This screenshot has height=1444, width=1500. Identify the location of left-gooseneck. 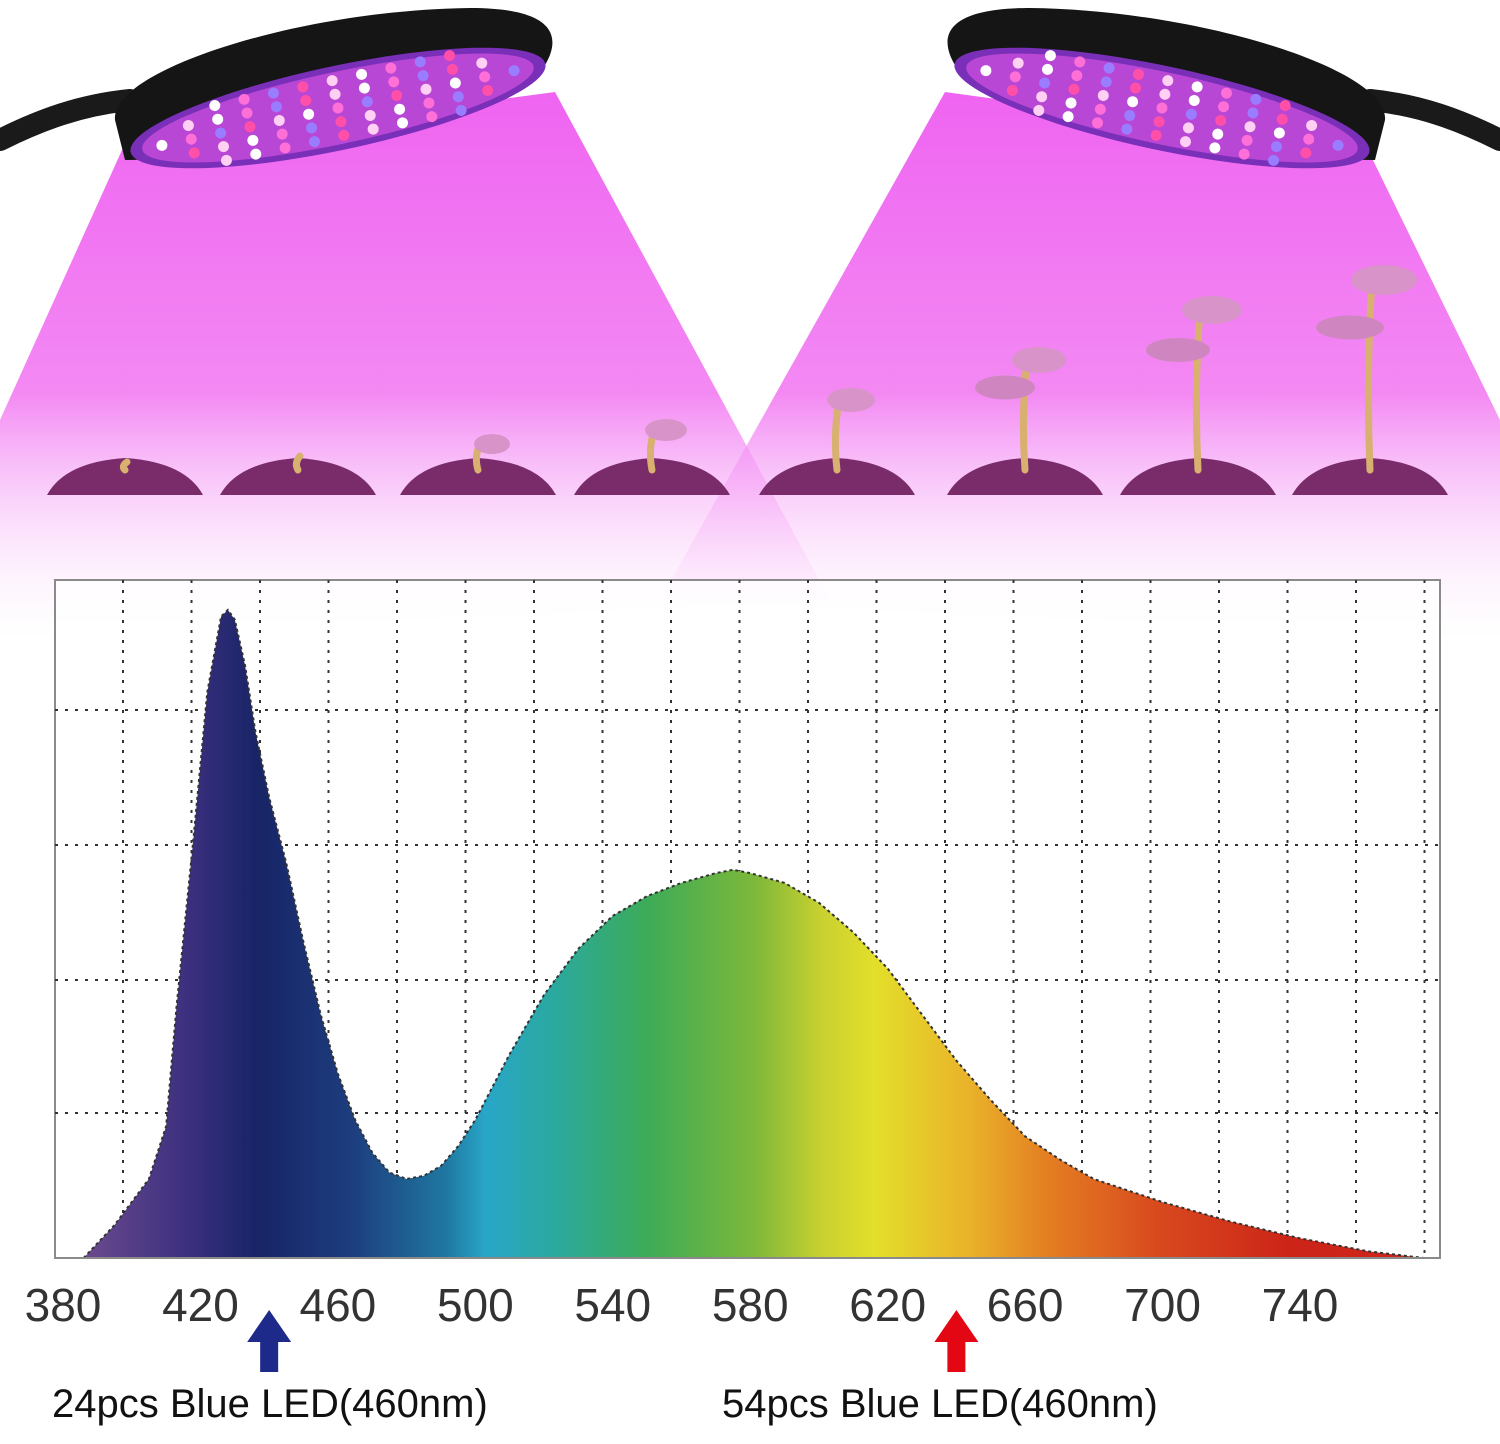
(70, 120).